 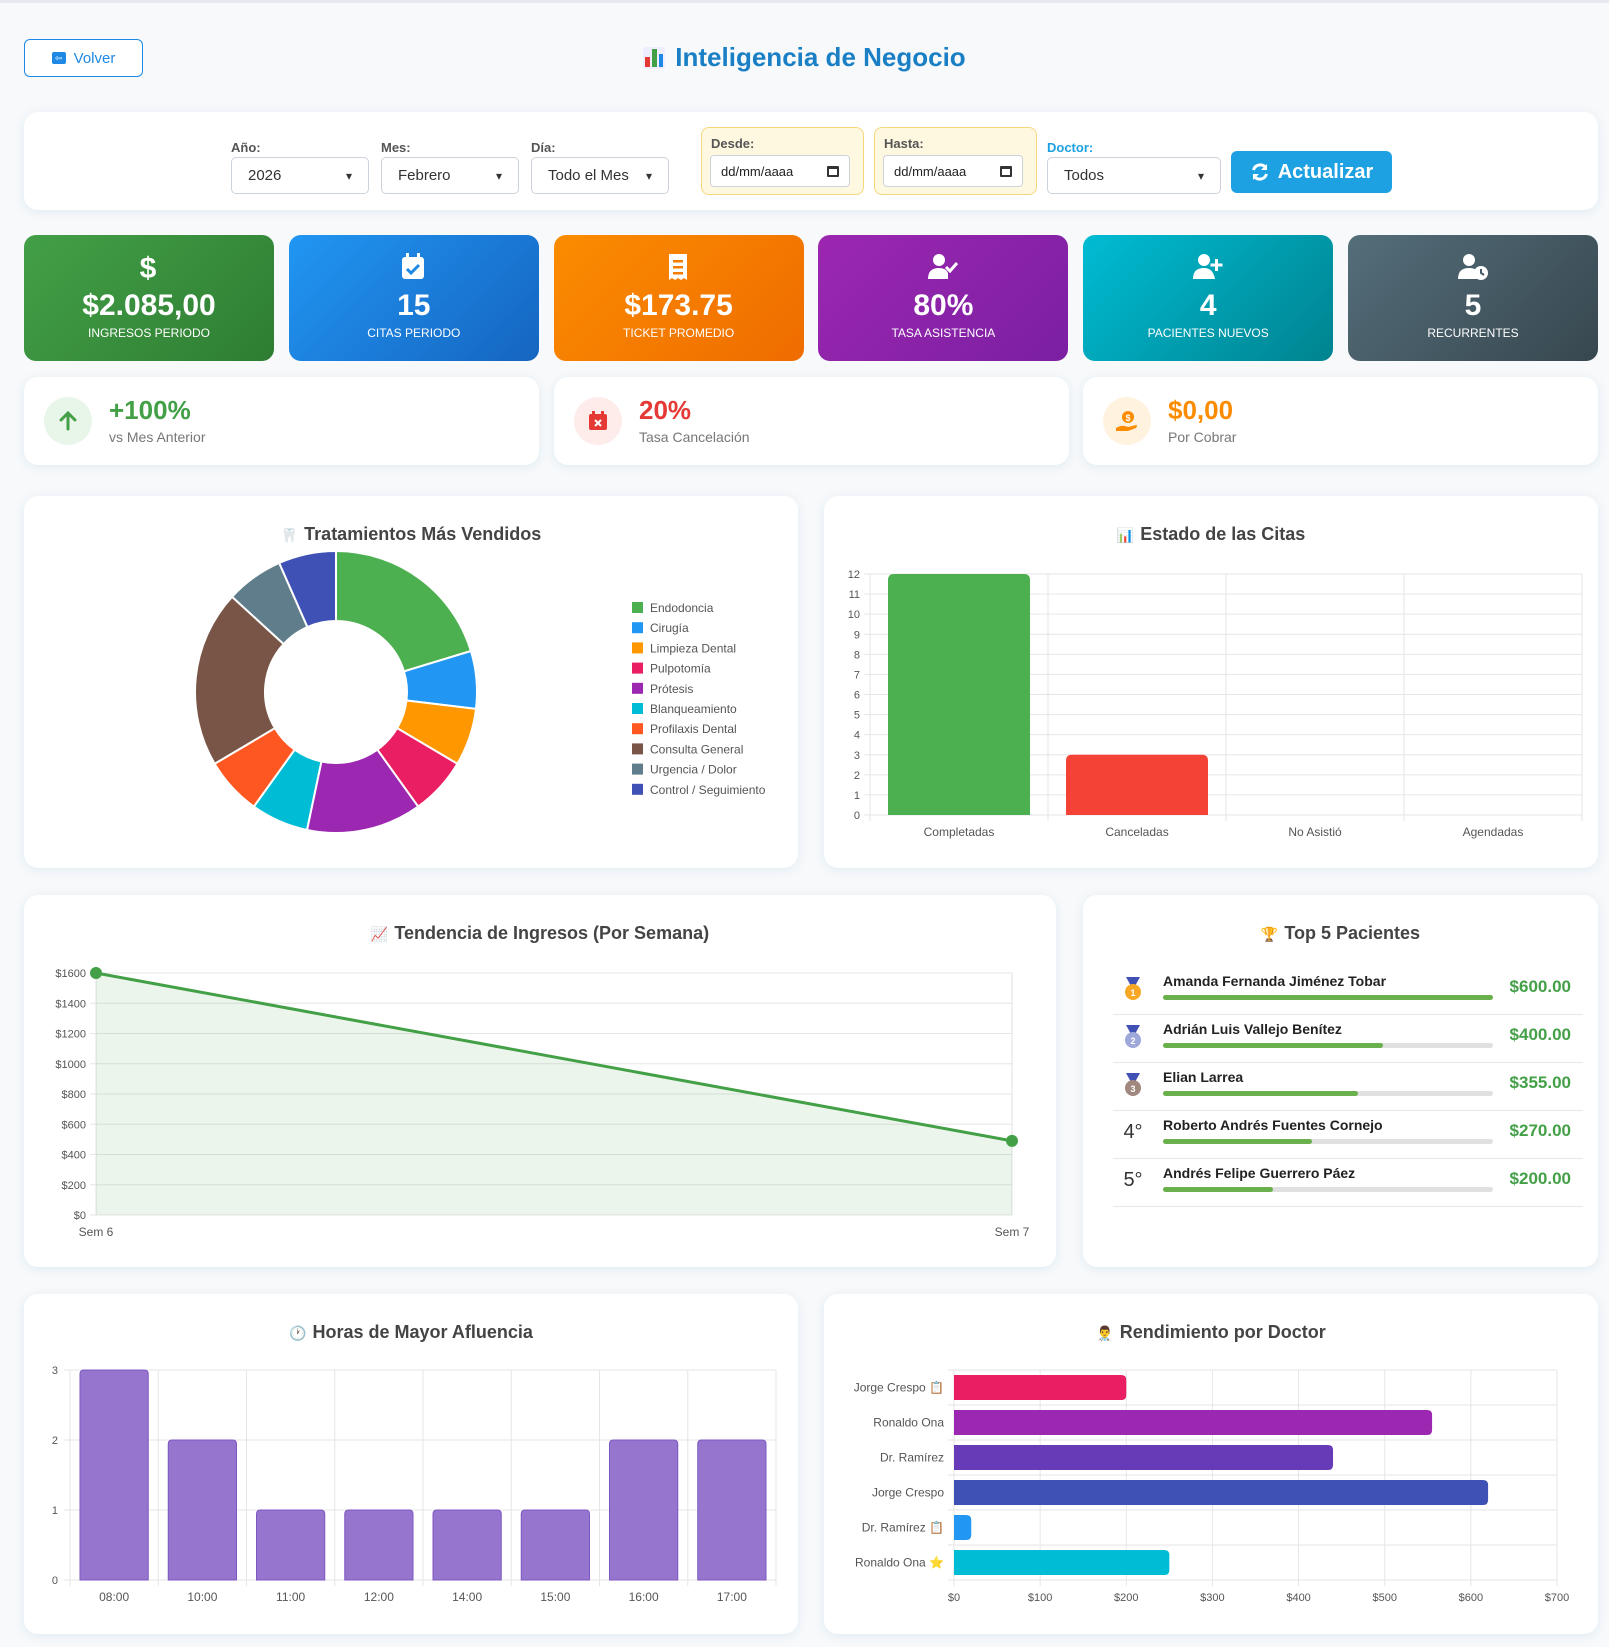 What do you see at coordinates (1273, 1125) in the screenshot?
I see `patient-name: Roberto Andrés Fuentes Cornejo` at bounding box center [1273, 1125].